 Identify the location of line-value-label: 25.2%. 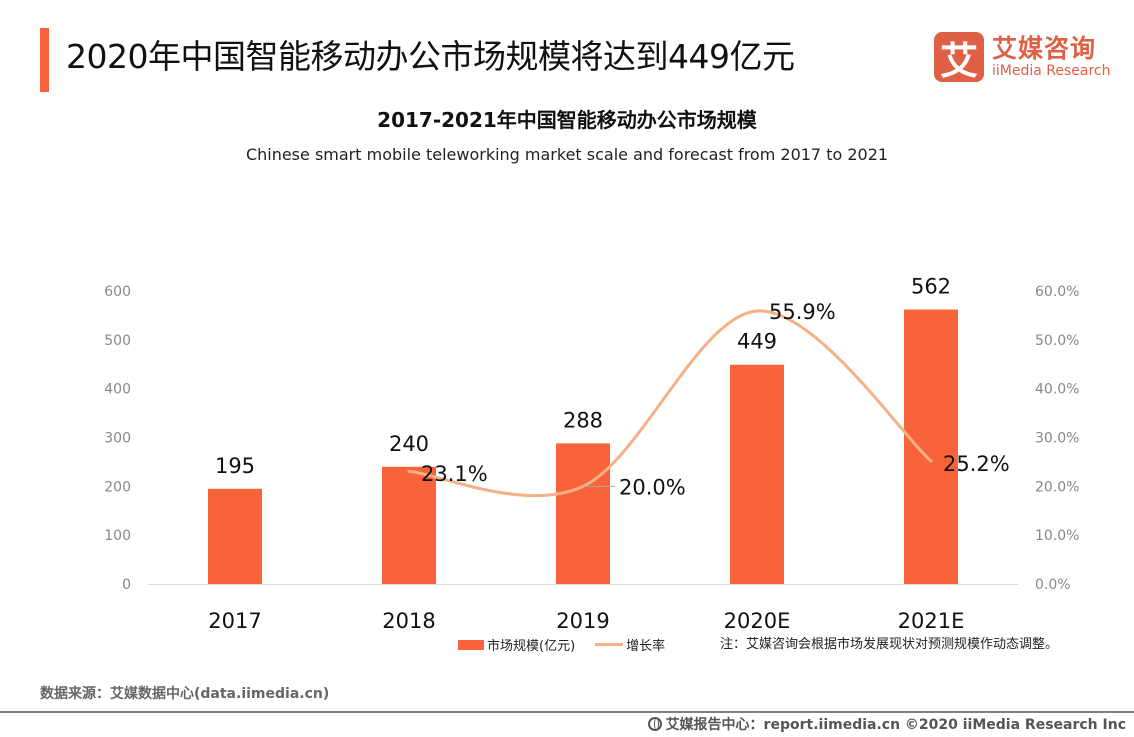
(976, 464).